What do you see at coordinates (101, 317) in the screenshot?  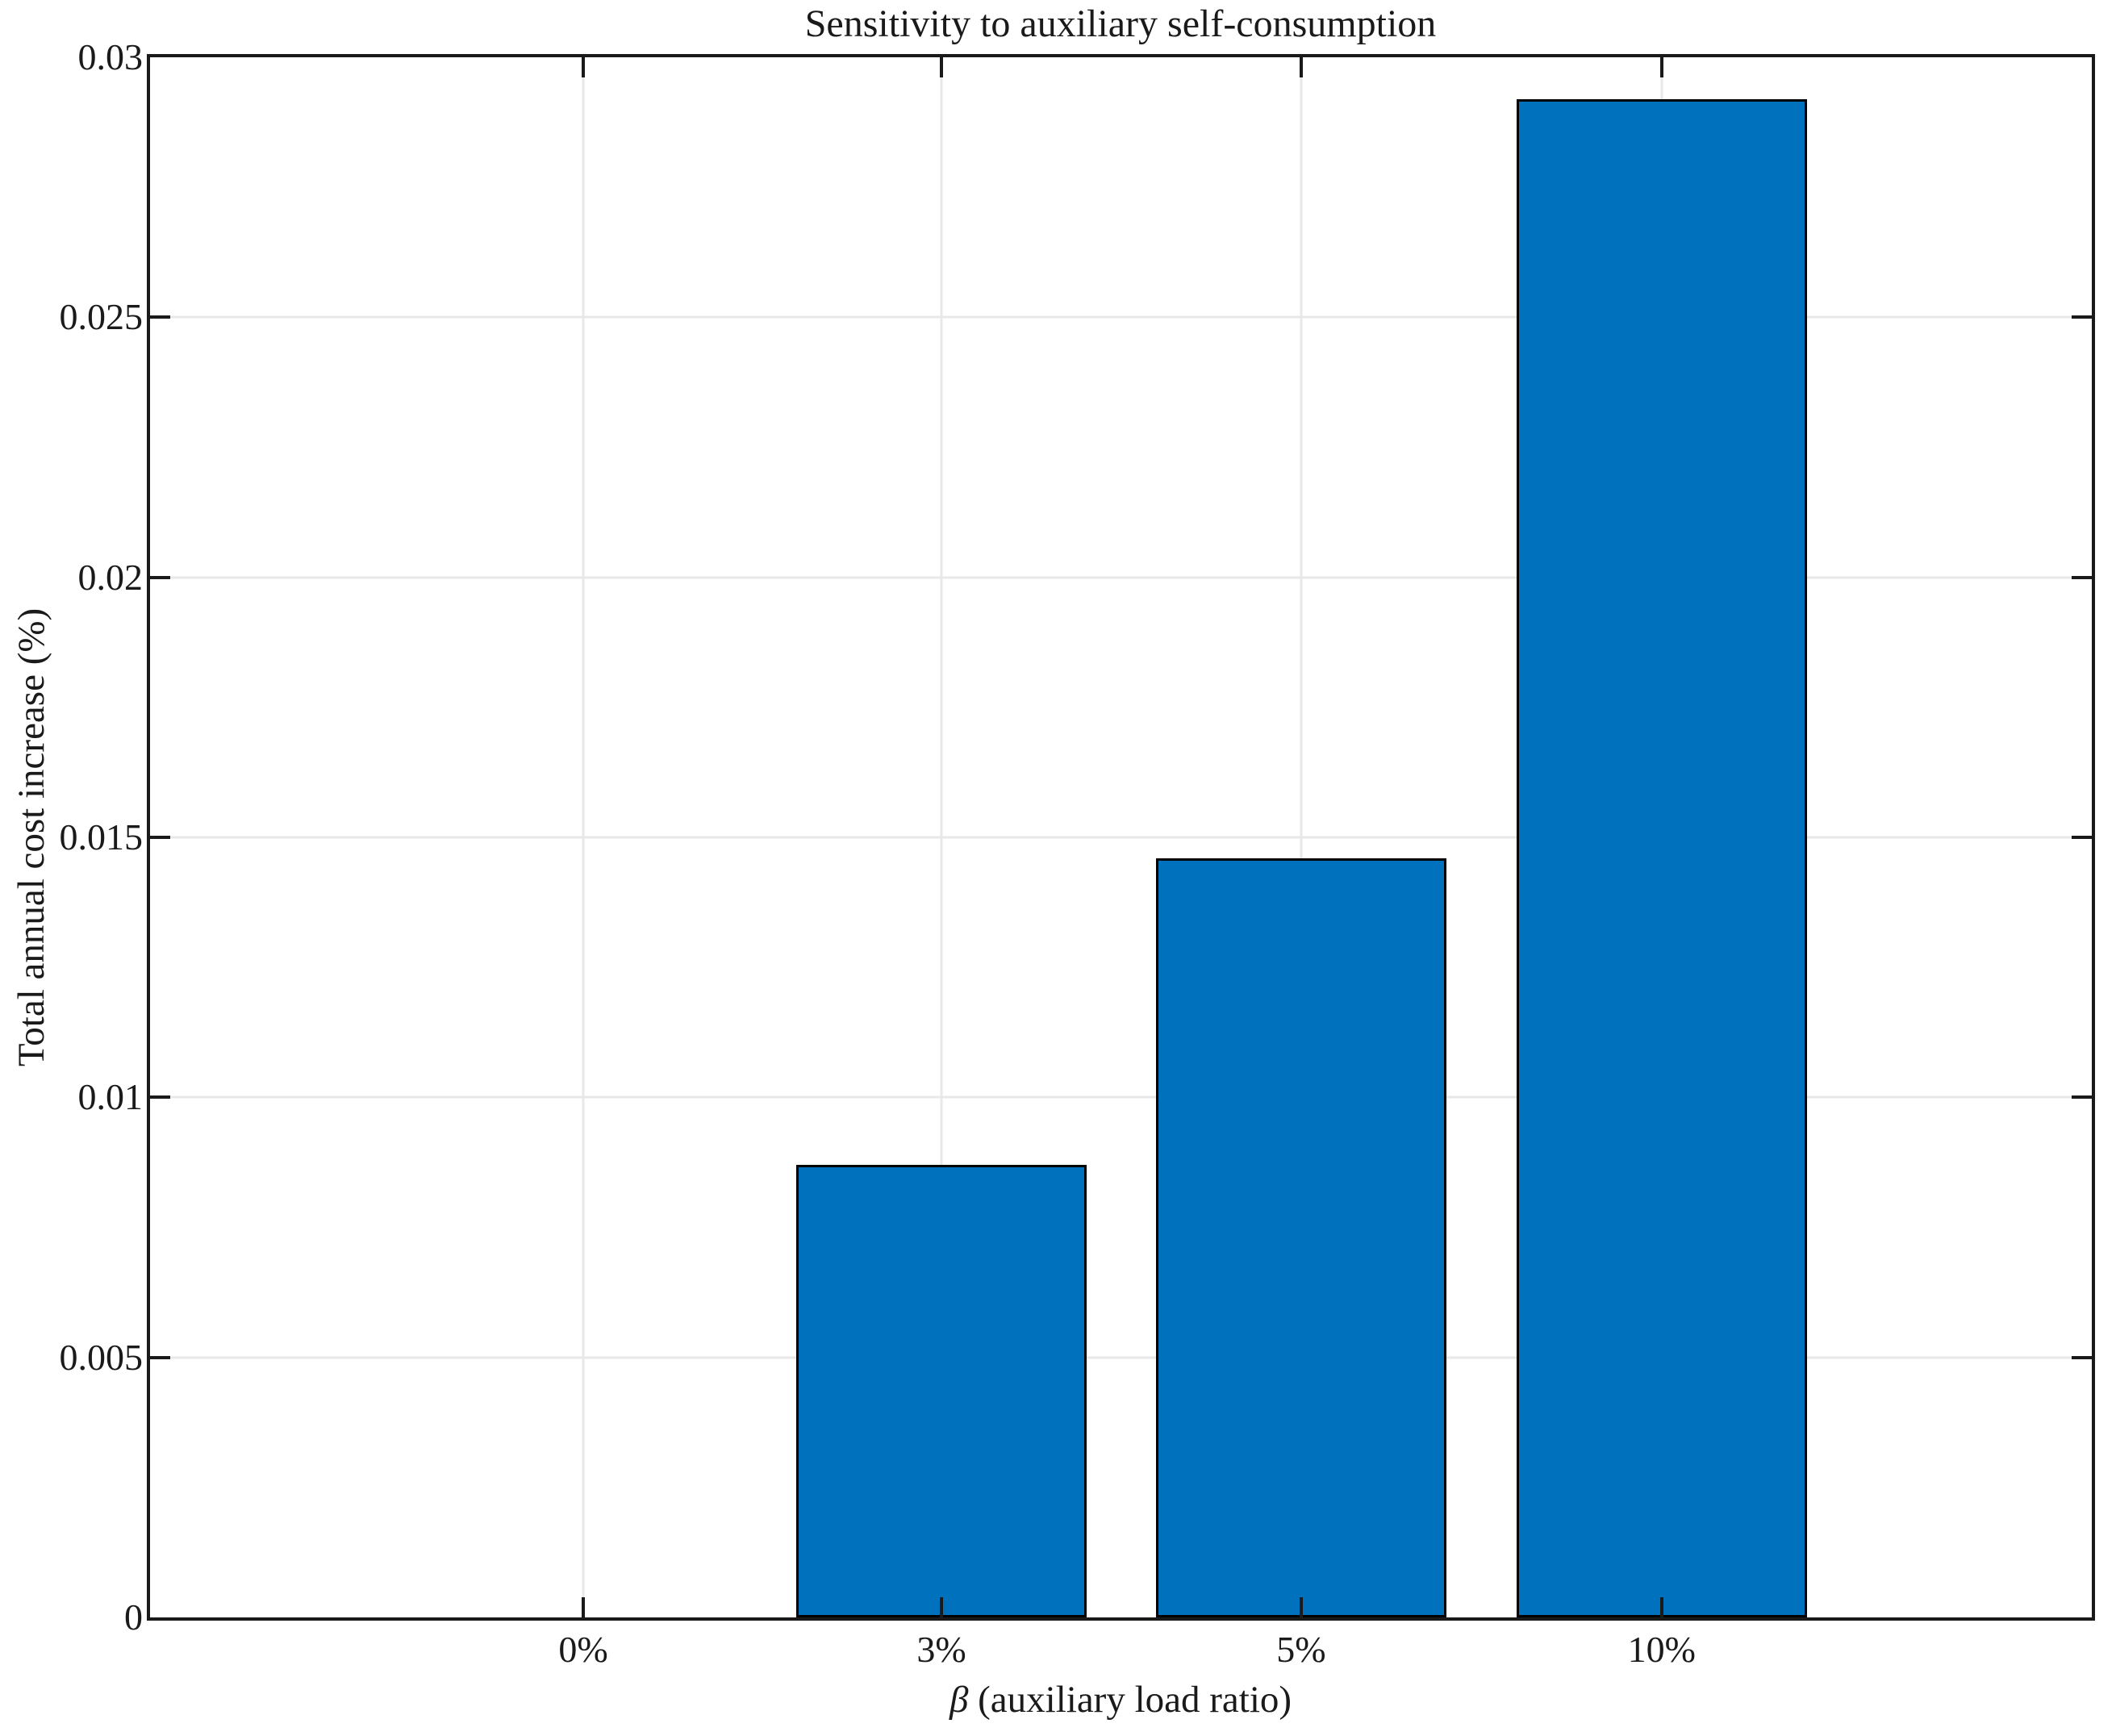 I see `y-tick-label: 0.025` at bounding box center [101, 317].